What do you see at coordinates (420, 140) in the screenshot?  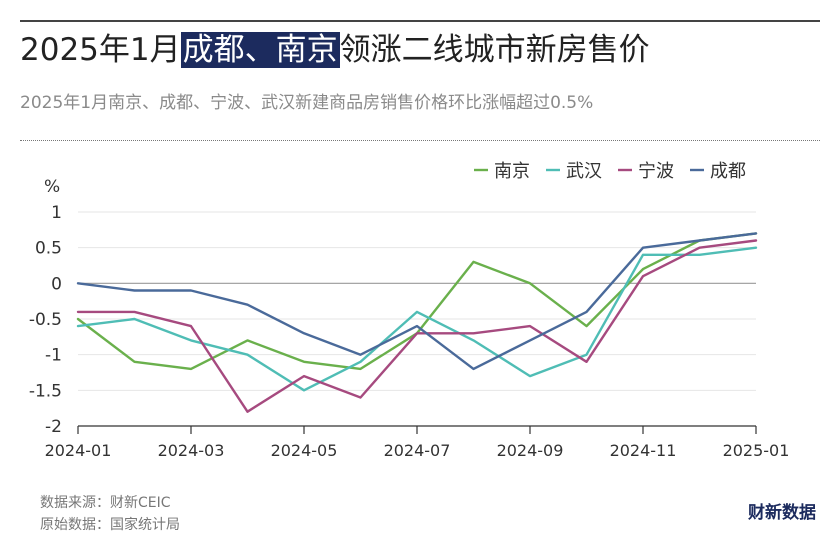 I see `dotted-divider` at bounding box center [420, 140].